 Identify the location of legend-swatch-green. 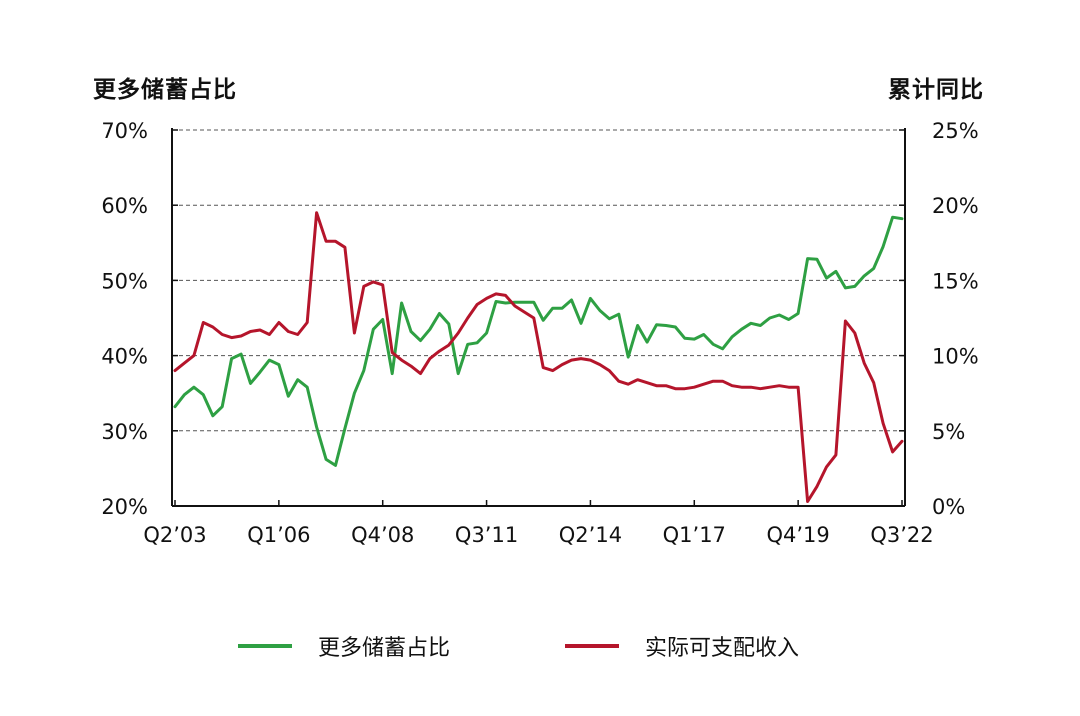
(265, 646).